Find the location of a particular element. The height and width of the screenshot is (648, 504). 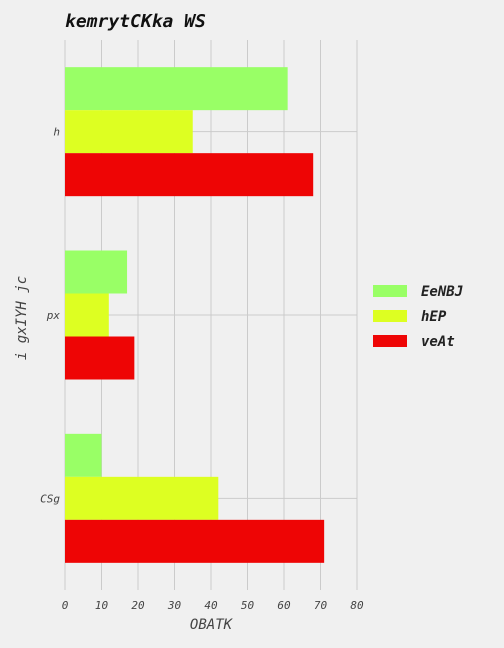

x-tick-label: 10 is located at coordinates (102, 605).